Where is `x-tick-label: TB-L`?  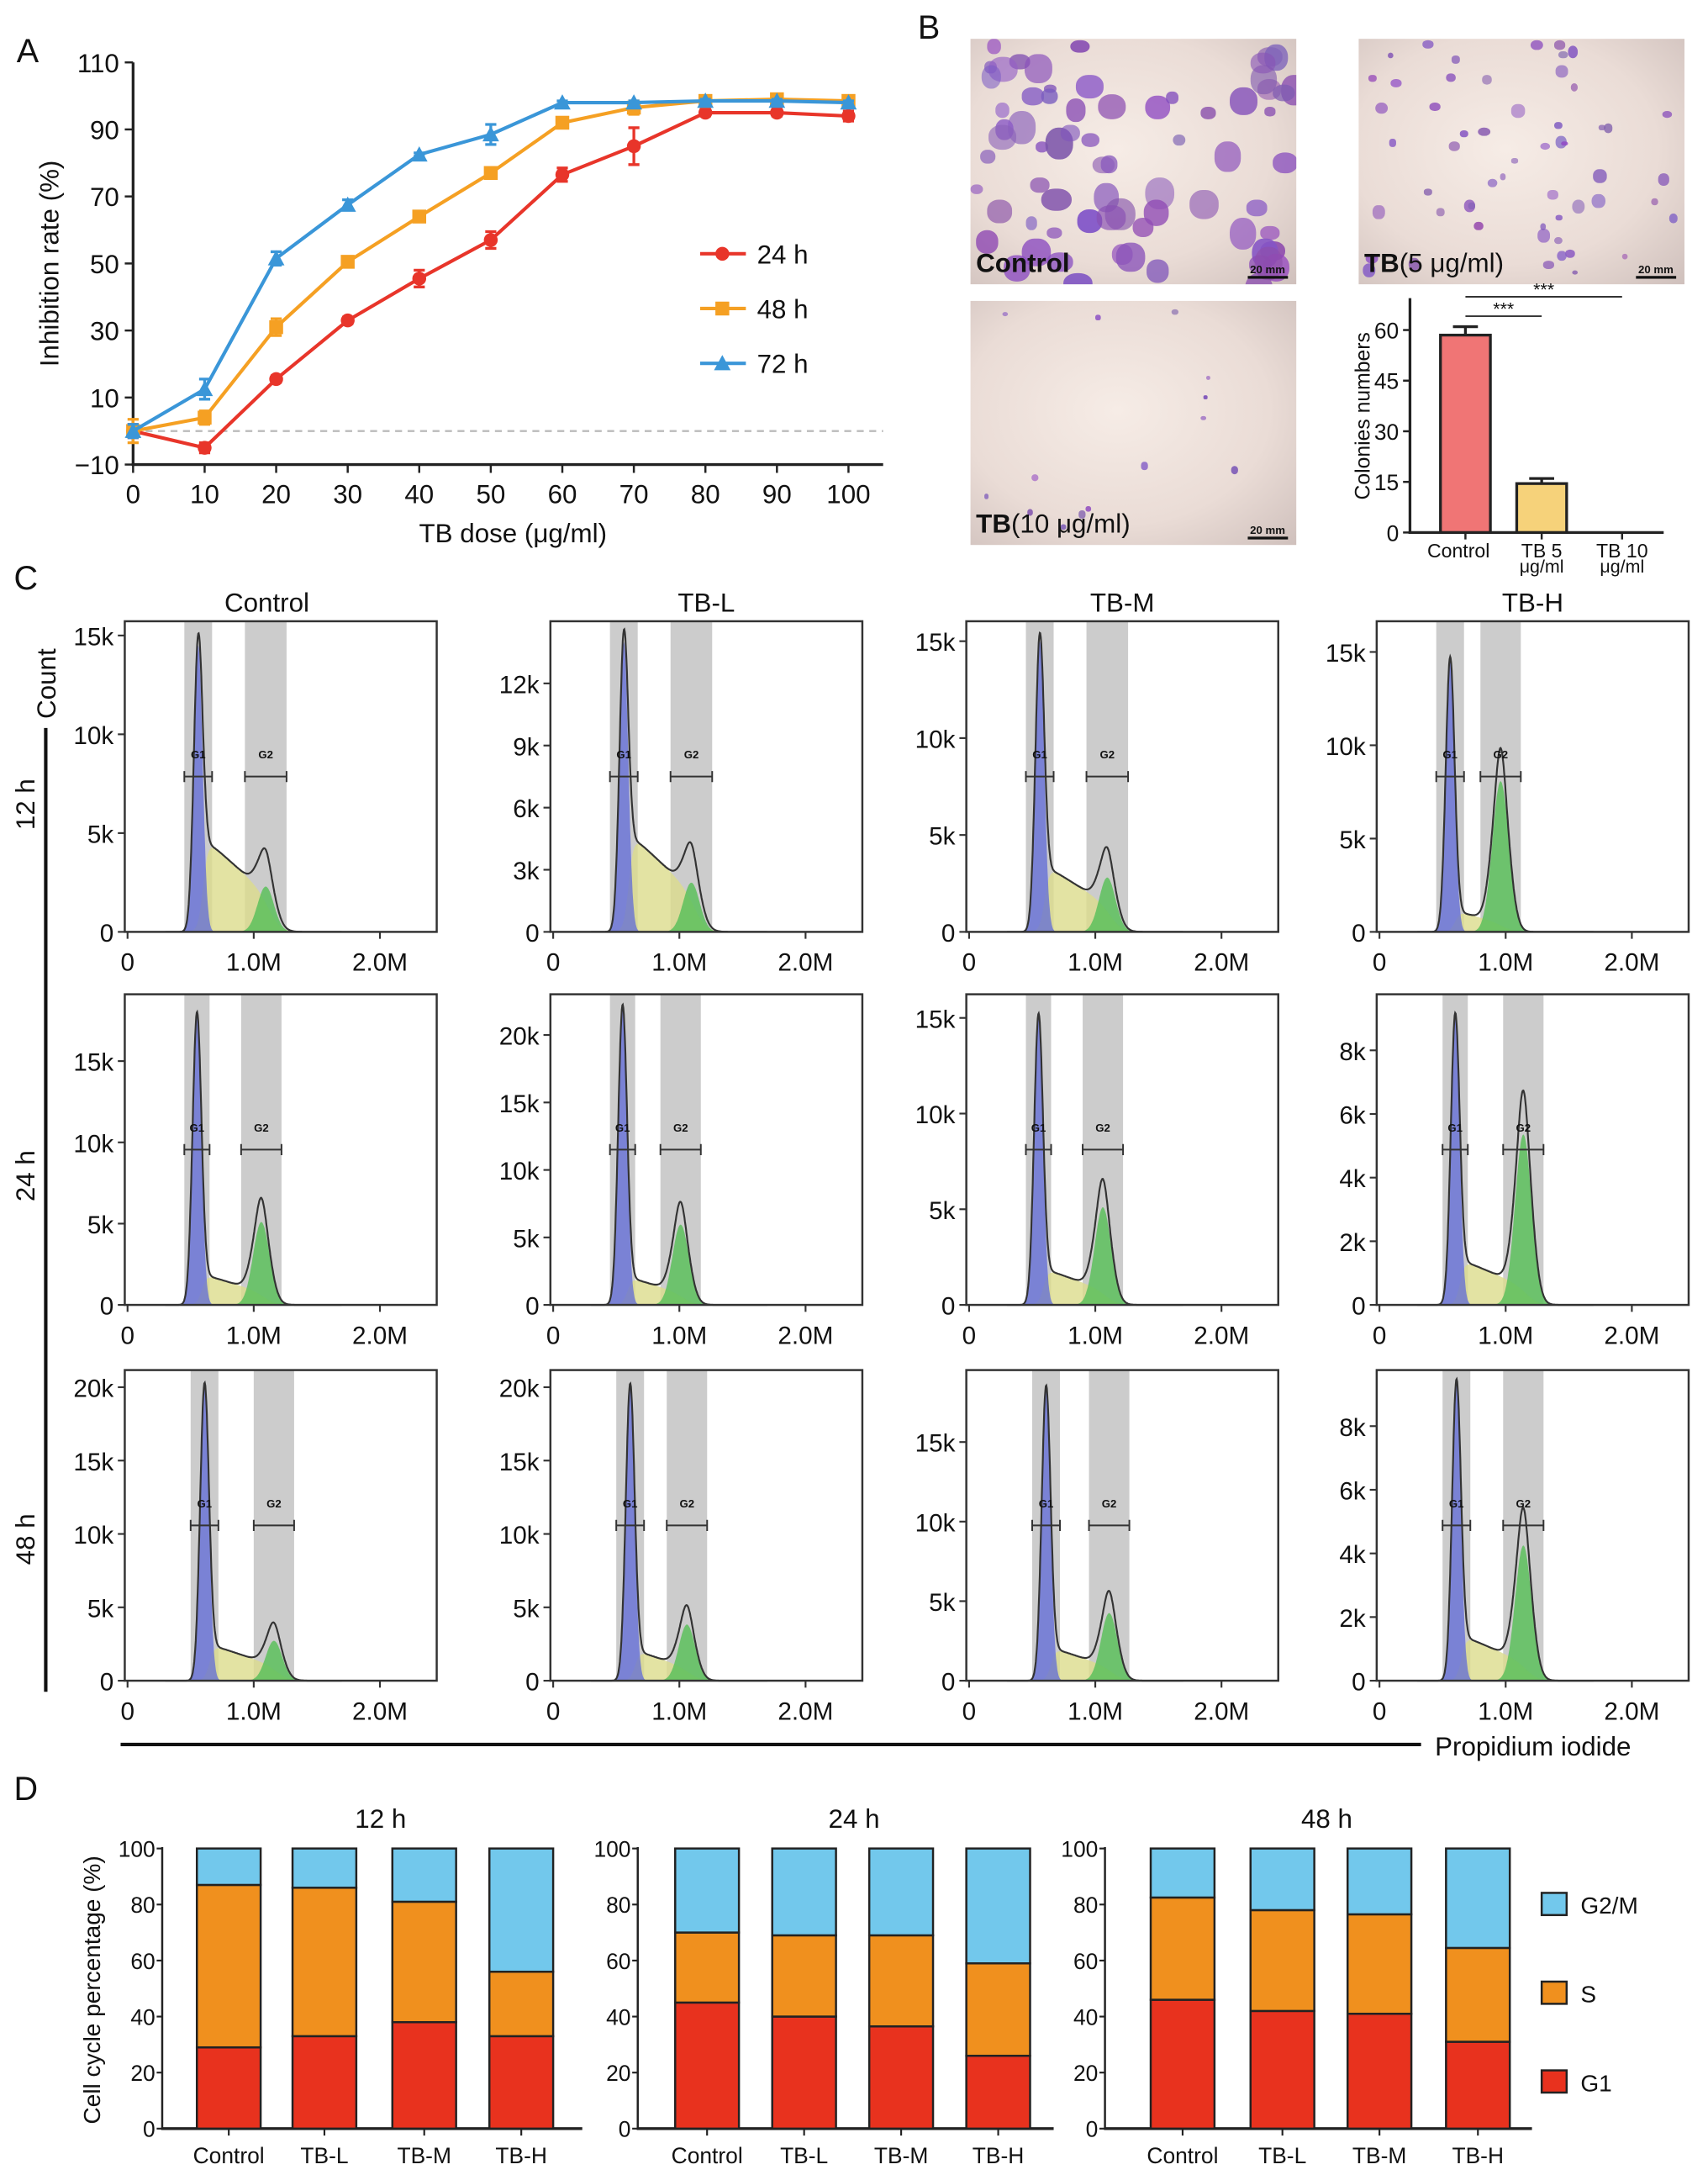 x-tick-label: TB-L is located at coordinates (804, 2155).